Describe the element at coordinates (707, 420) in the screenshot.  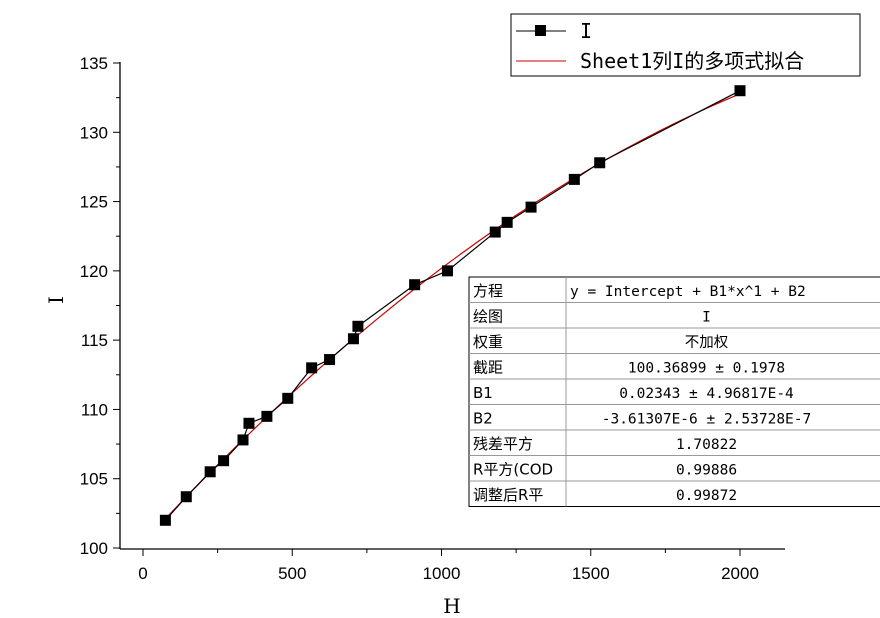
I see `table-row-value: -3.61307E-6 ± 2.53728E-7` at that location.